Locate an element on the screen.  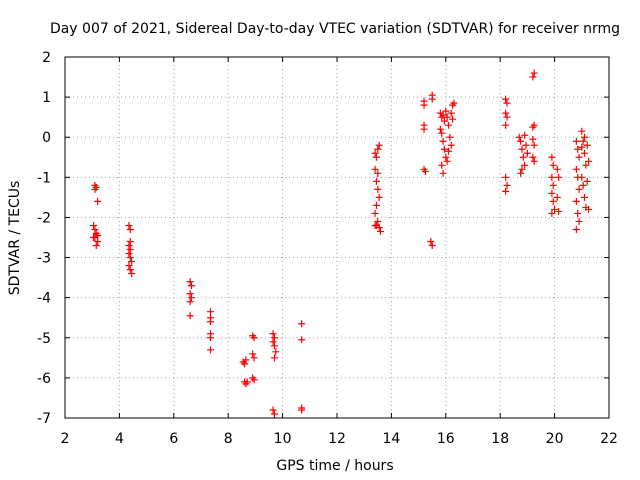
y-axis-tick-labels: 2 1 0 -1 -2 -3 -4 -5 -6 -7 is located at coordinates (44, 238).